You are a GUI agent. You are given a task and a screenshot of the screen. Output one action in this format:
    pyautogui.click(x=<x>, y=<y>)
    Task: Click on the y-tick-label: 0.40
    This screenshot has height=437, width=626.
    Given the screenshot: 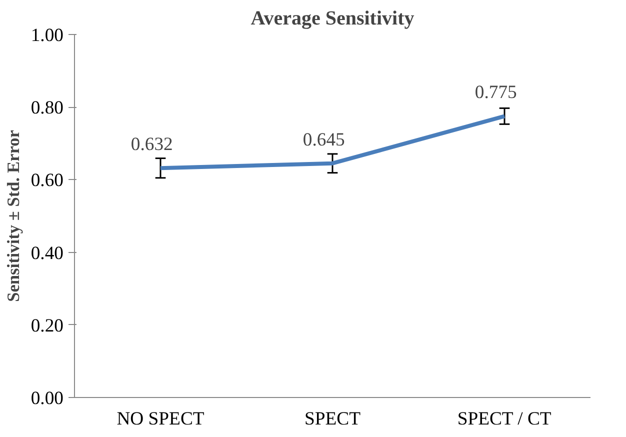 What is the action you would take?
    pyautogui.click(x=47, y=253)
    